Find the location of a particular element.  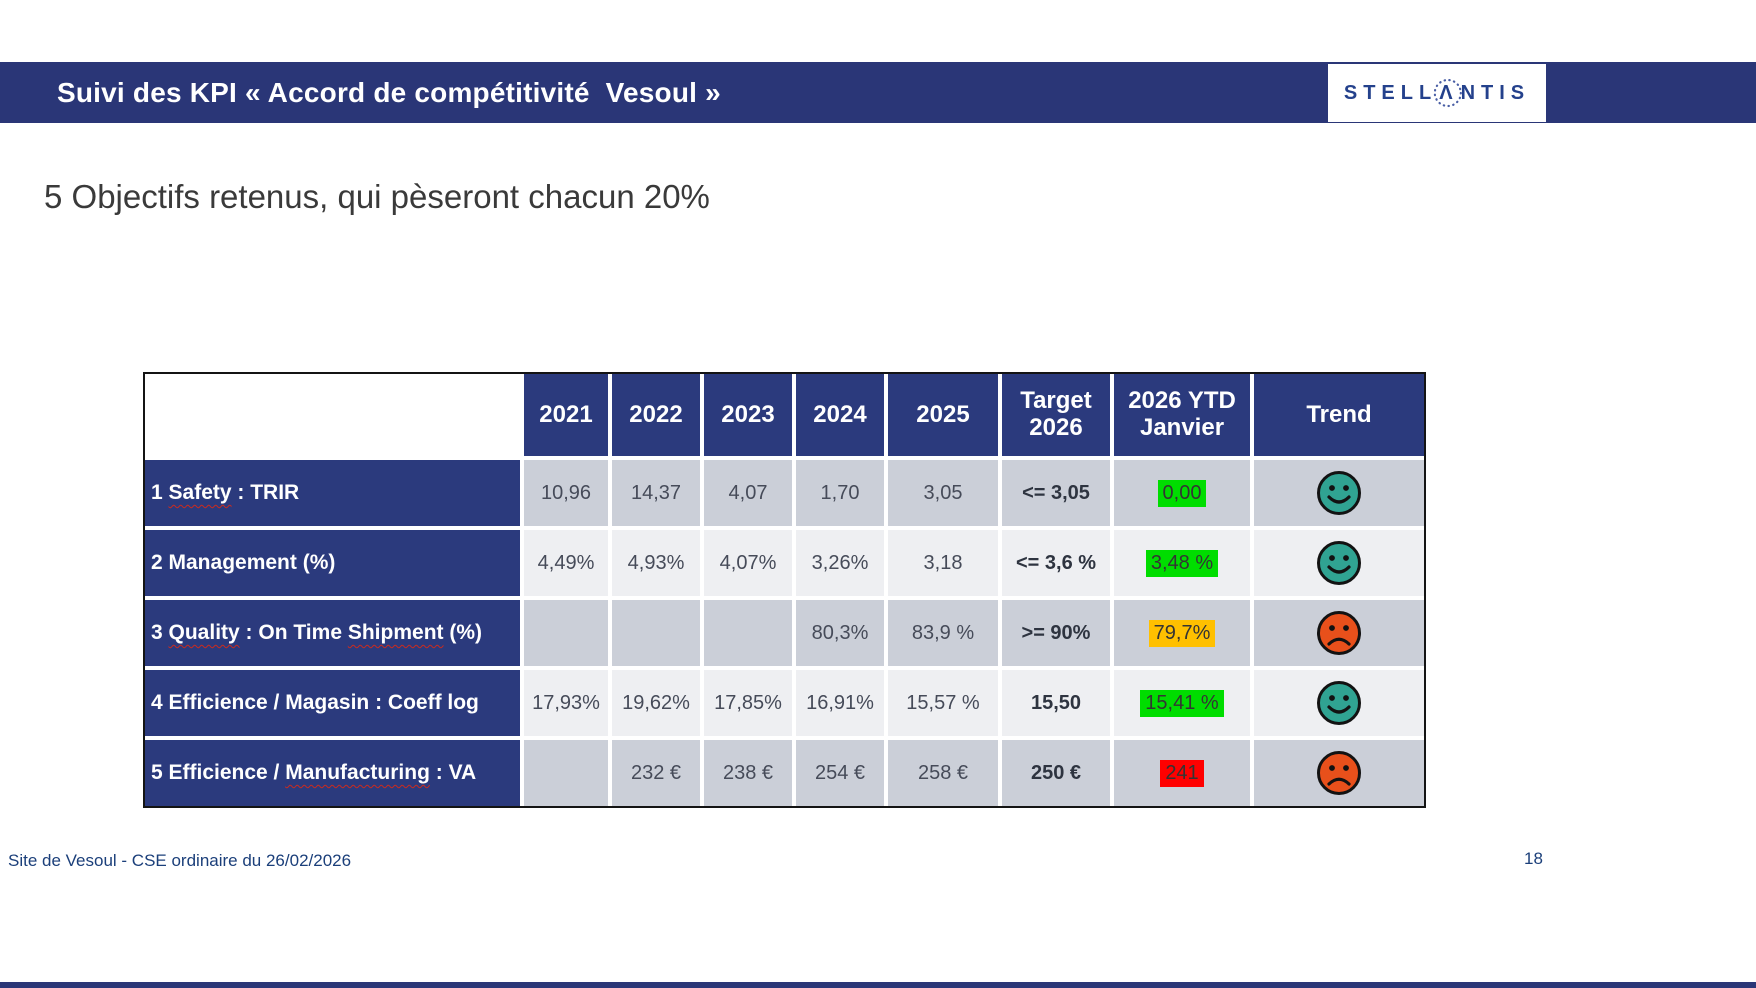

row-label: 1 Safety : TRIR is located at coordinates (332, 493).